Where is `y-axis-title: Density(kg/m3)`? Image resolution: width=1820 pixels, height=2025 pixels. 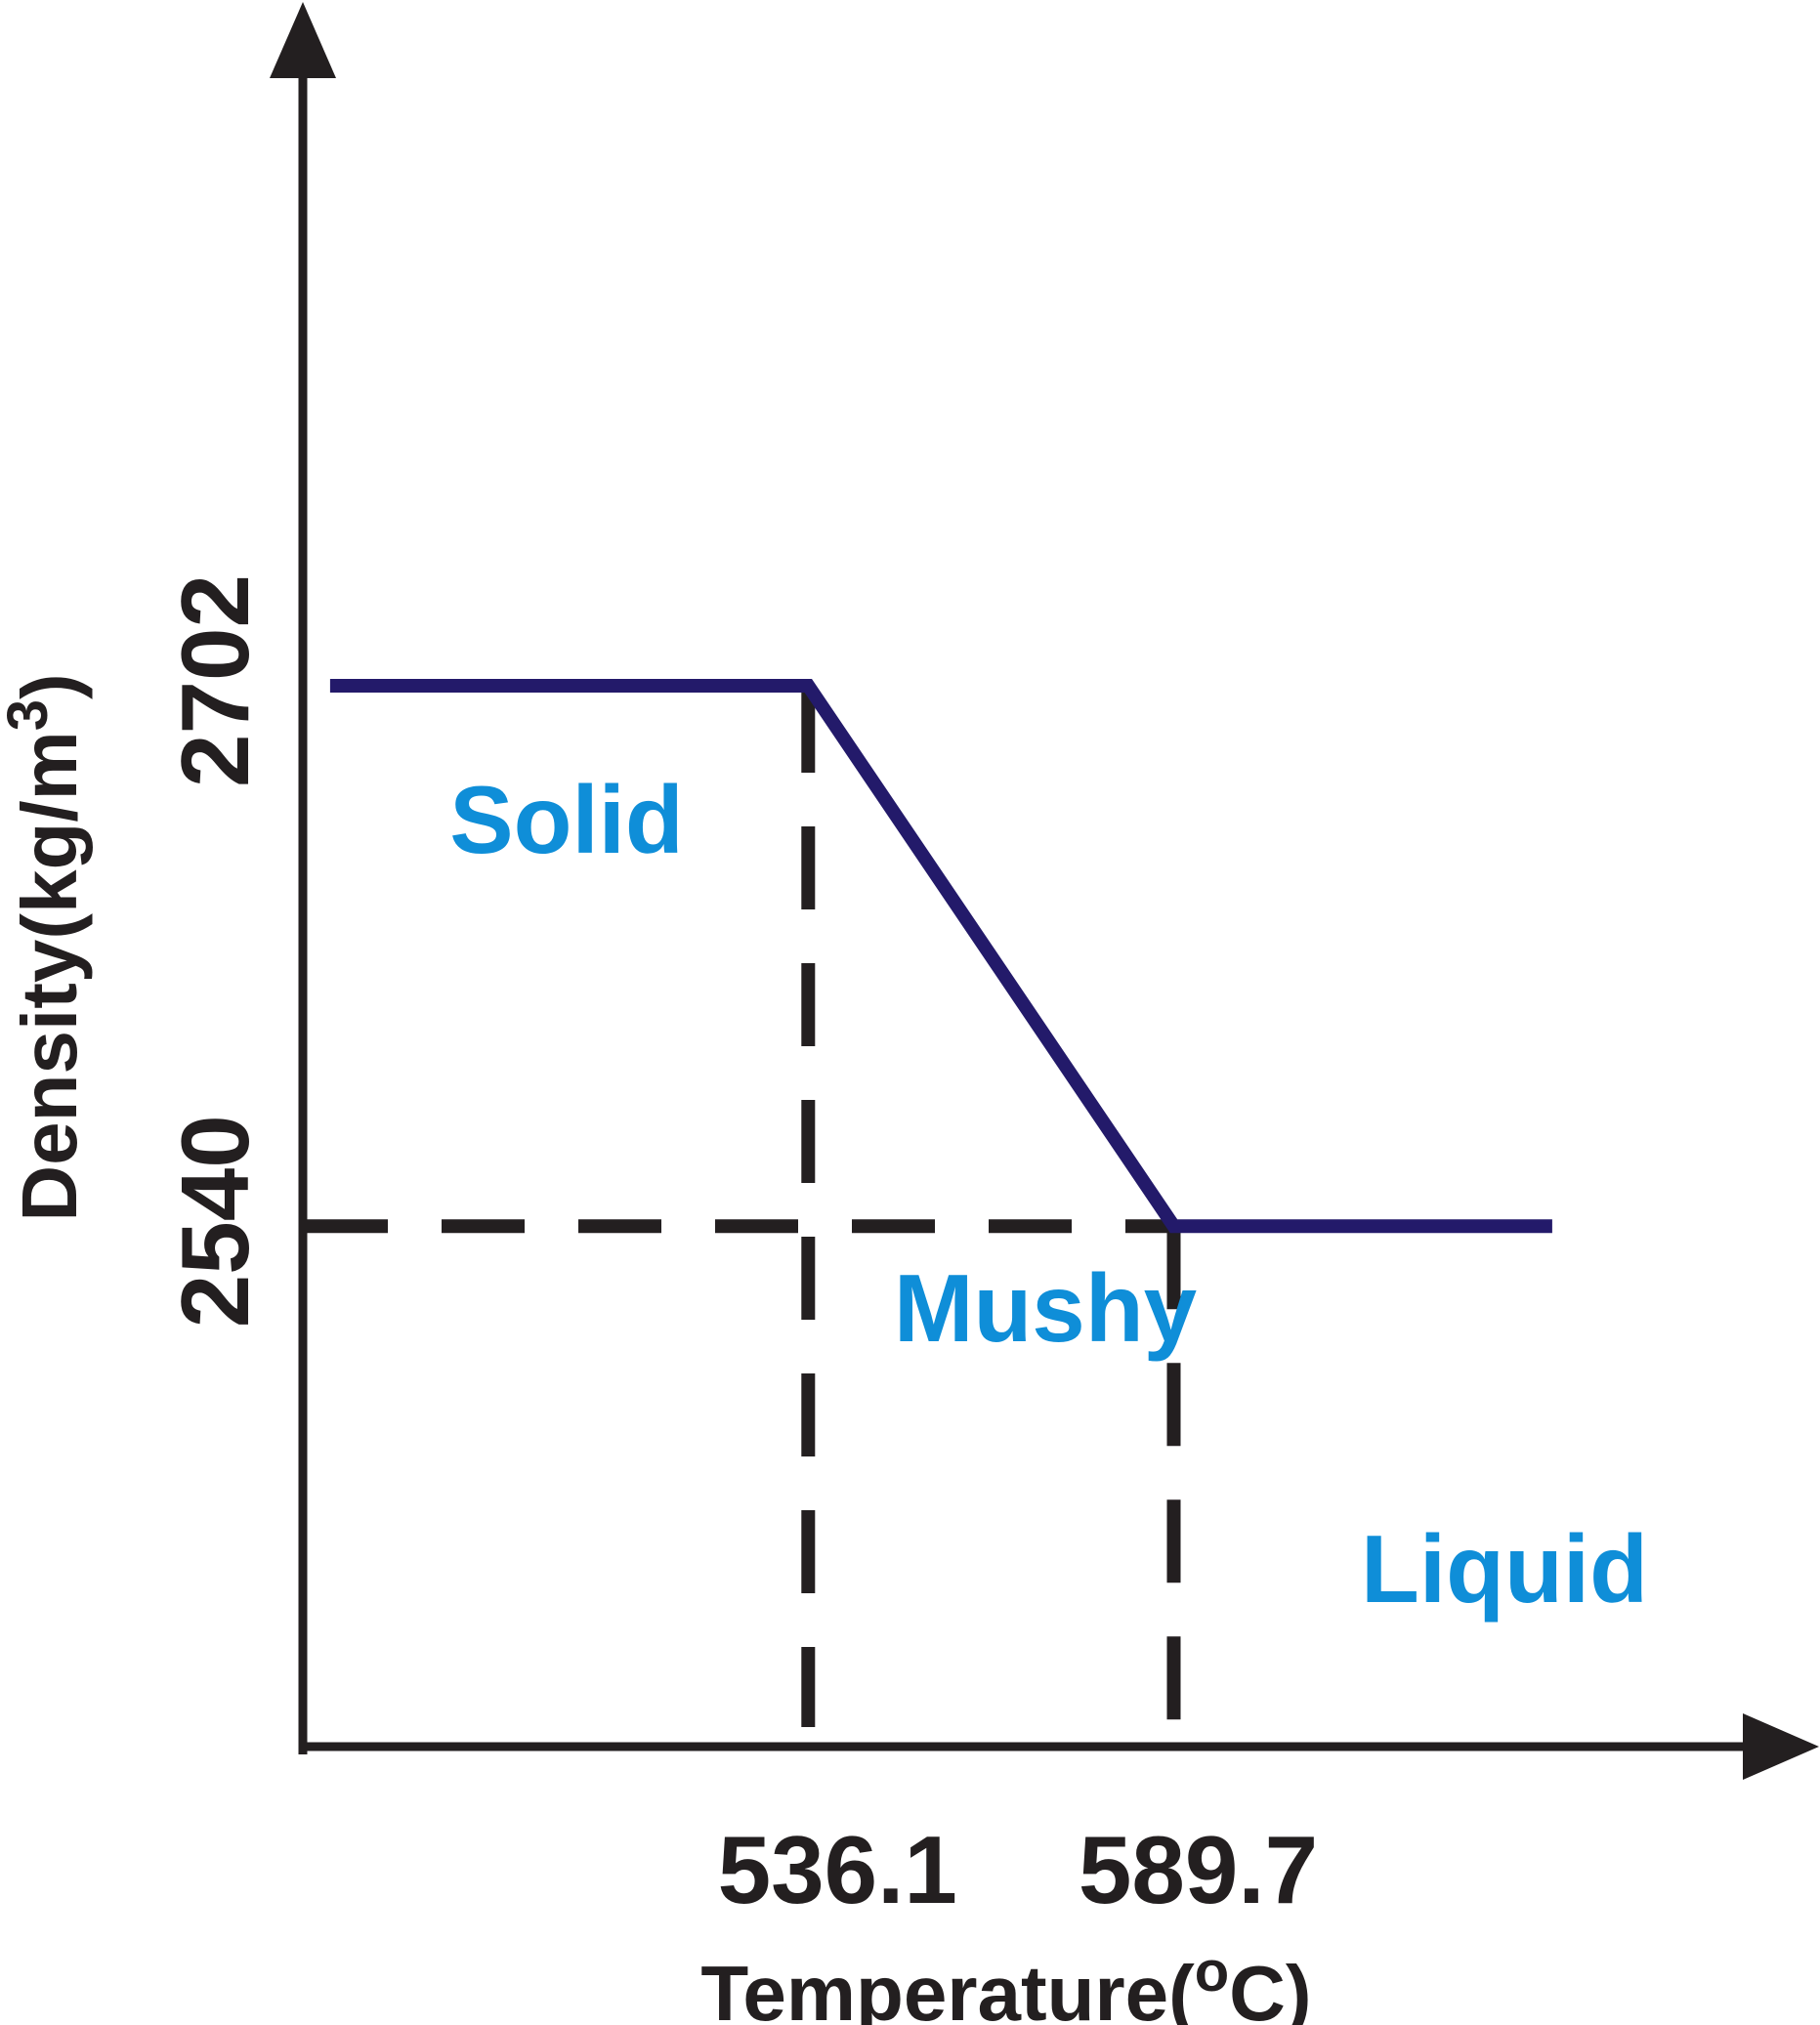 y-axis-title: Density(kg/m3) is located at coordinates (46, 947).